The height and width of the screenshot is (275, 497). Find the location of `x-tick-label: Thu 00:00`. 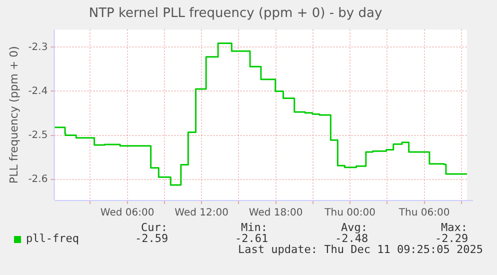

x-tick-label: Thu 00:00 is located at coordinates (350, 213).